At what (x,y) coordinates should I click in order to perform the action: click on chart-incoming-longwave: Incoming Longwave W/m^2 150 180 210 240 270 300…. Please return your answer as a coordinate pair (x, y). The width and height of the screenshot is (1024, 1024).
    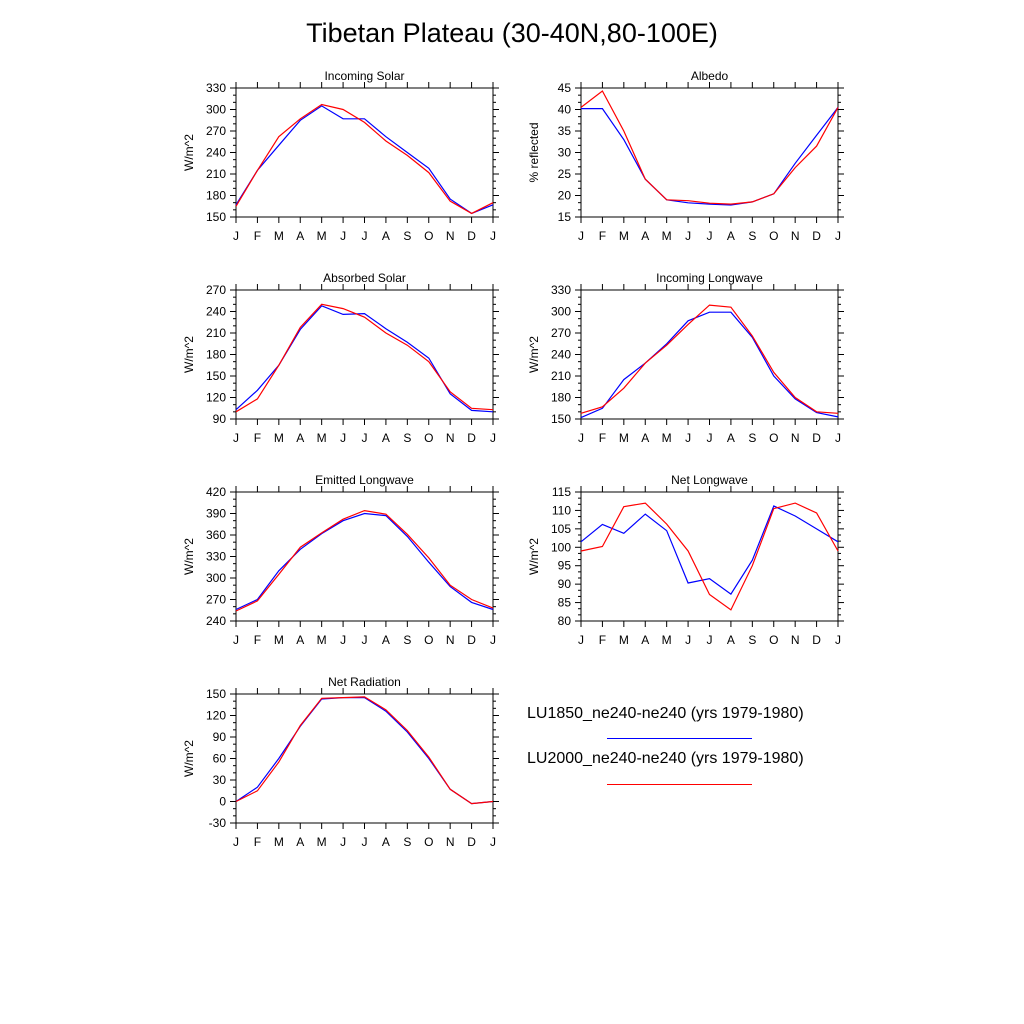
    Looking at the image, I should click on (685, 358).